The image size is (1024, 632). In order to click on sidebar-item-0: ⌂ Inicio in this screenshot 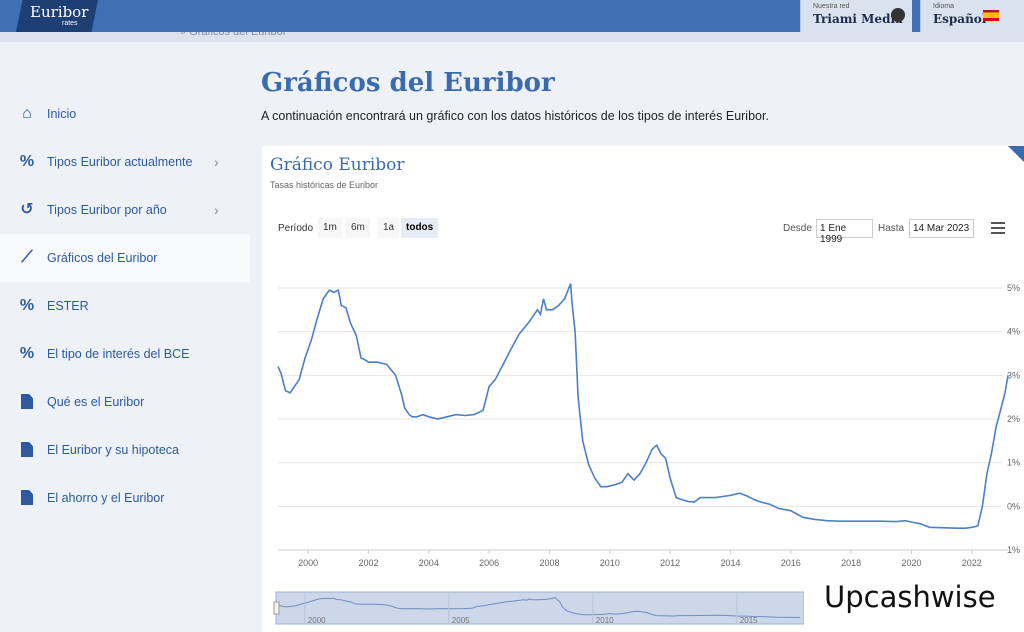, I will do `click(125, 114)`.